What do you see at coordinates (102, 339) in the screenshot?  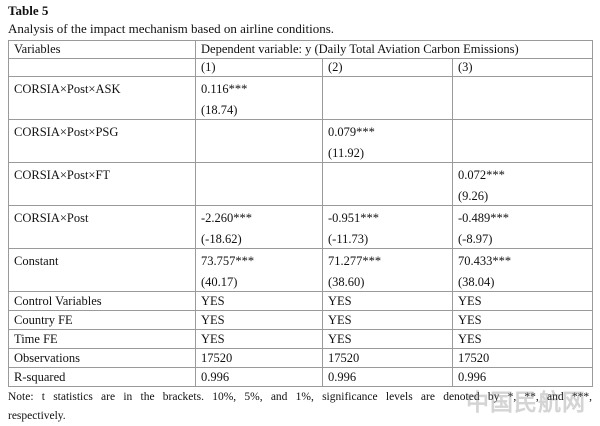 I see `row-label: Time FE` at bounding box center [102, 339].